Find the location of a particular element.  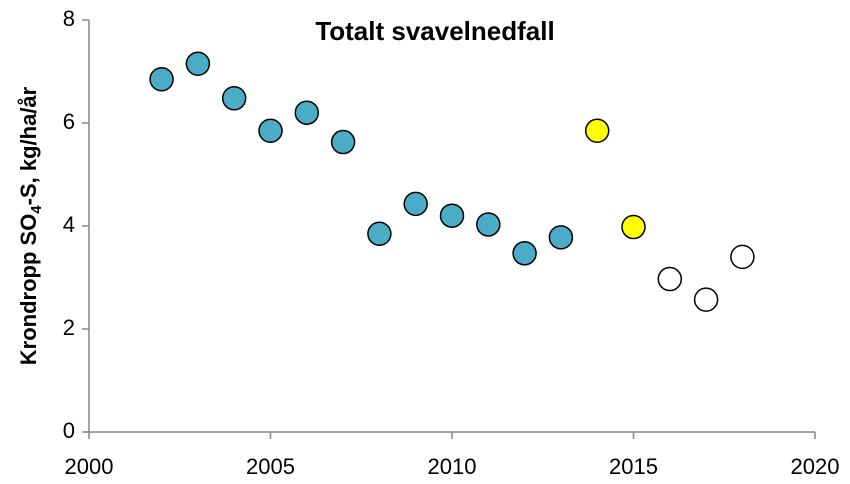

y-label-part: Krondropp SO is located at coordinates (28, 290).